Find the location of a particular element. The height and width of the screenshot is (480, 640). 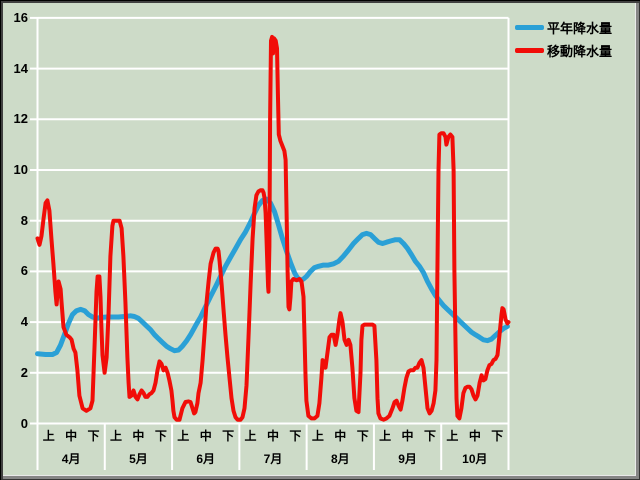

y-axis-tick-label: 2 is located at coordinates (24, 372).